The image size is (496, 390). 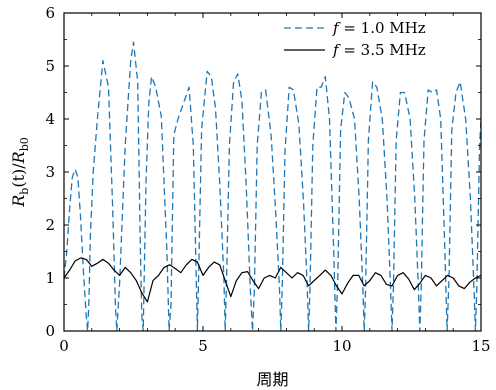 I want to click on x-tick-label: 0, so click(x=64, y=346).